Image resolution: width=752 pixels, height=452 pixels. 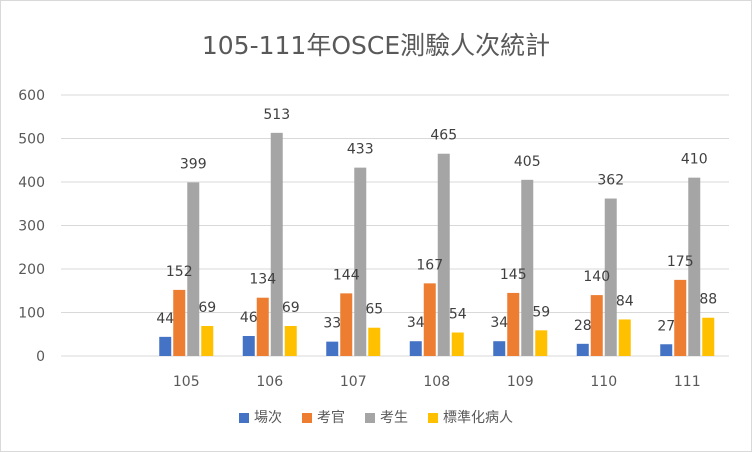 I want to click on data-label: 144, so click(x=346, y=275).